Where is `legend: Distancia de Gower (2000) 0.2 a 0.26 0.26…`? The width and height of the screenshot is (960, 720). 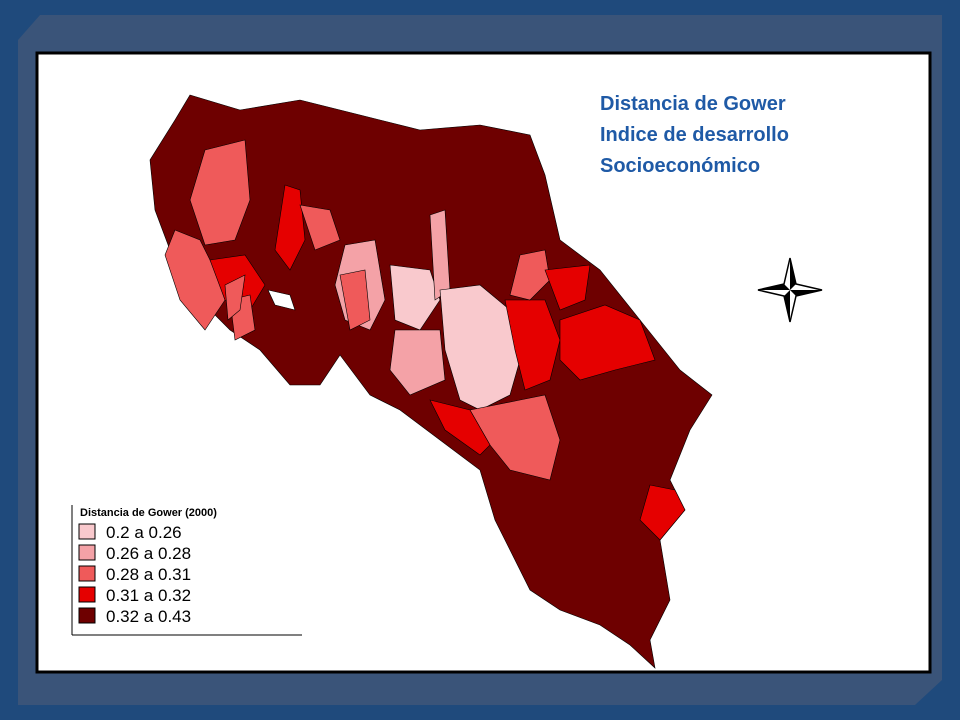
legend: Distancia de Gower (2000) 0.2 a 0.26 0.26… is located at coordinates (186, 570).